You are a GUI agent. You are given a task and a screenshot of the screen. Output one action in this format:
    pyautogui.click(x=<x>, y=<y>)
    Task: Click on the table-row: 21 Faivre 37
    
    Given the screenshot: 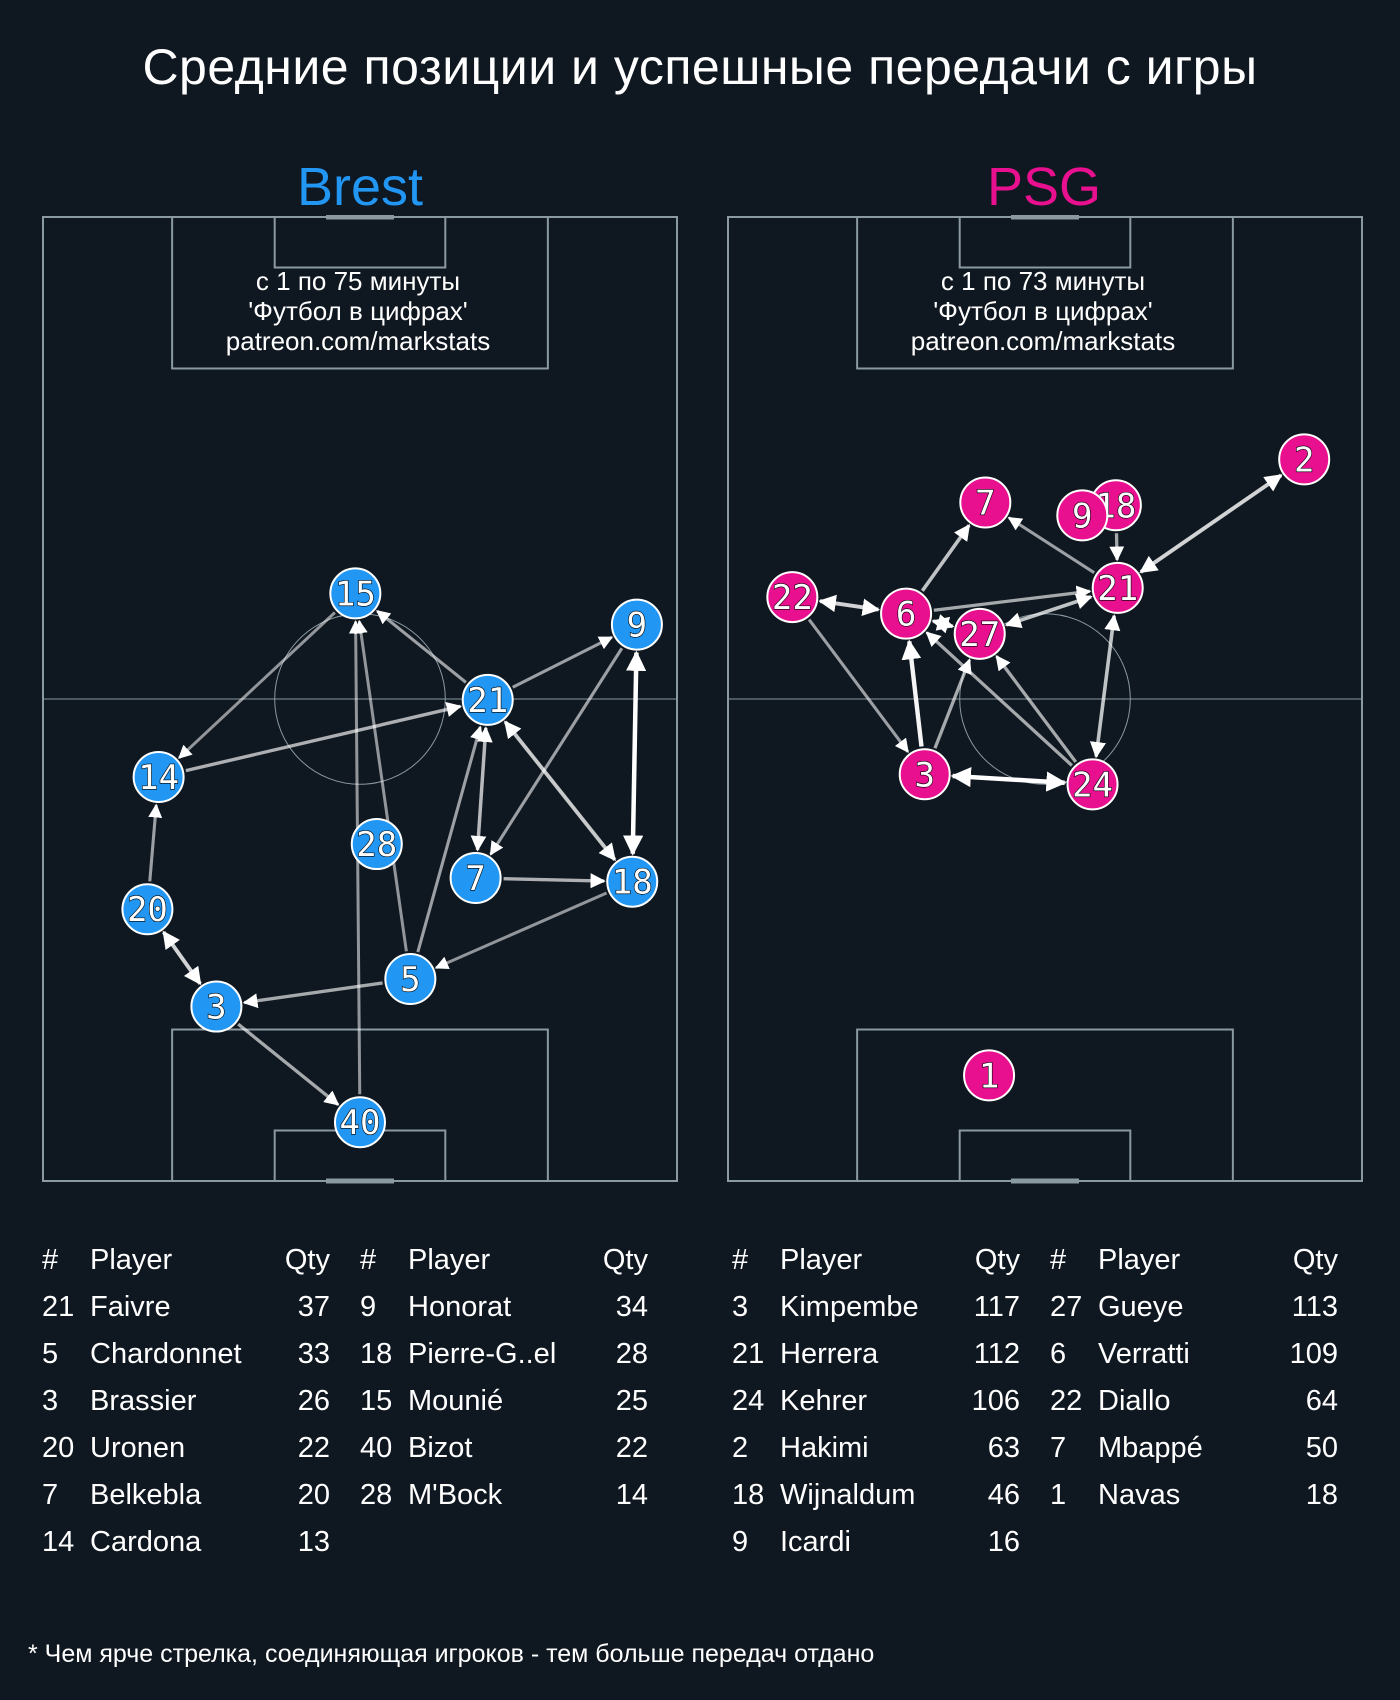 What is the action you would take?
    pyautogui.click(x=186, y=1307)
    